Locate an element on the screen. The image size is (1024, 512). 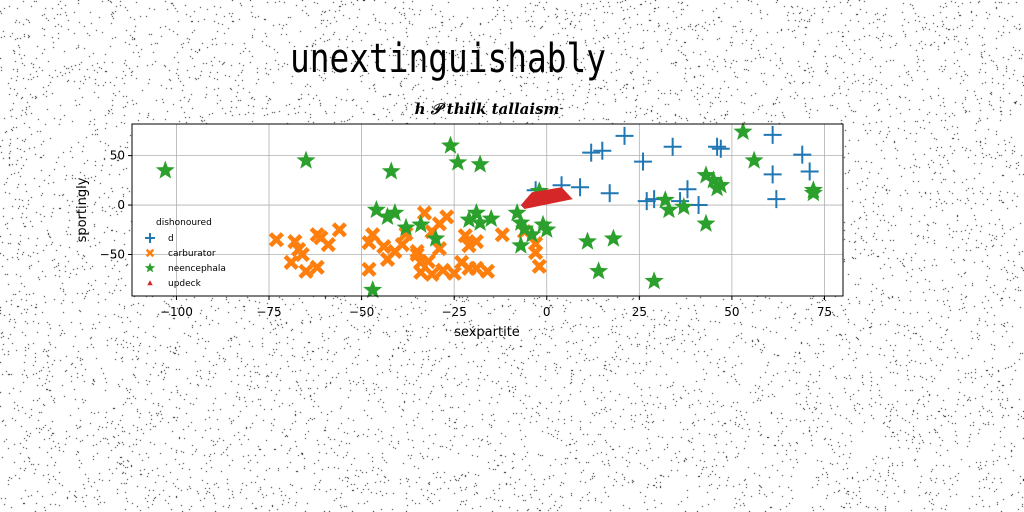
legend-marker-d is located at coordinates (150, 238).